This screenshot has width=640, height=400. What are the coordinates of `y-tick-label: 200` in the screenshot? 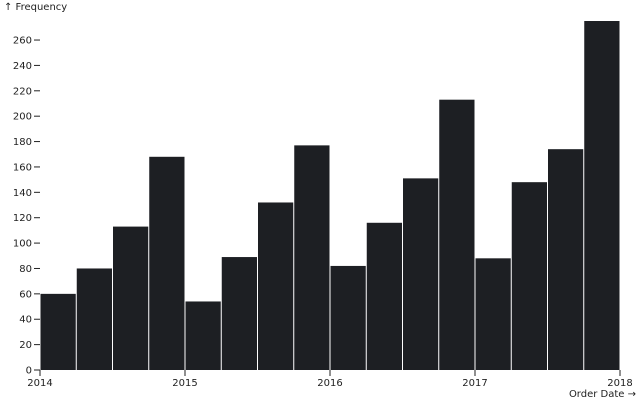 It's located at (22, 117).